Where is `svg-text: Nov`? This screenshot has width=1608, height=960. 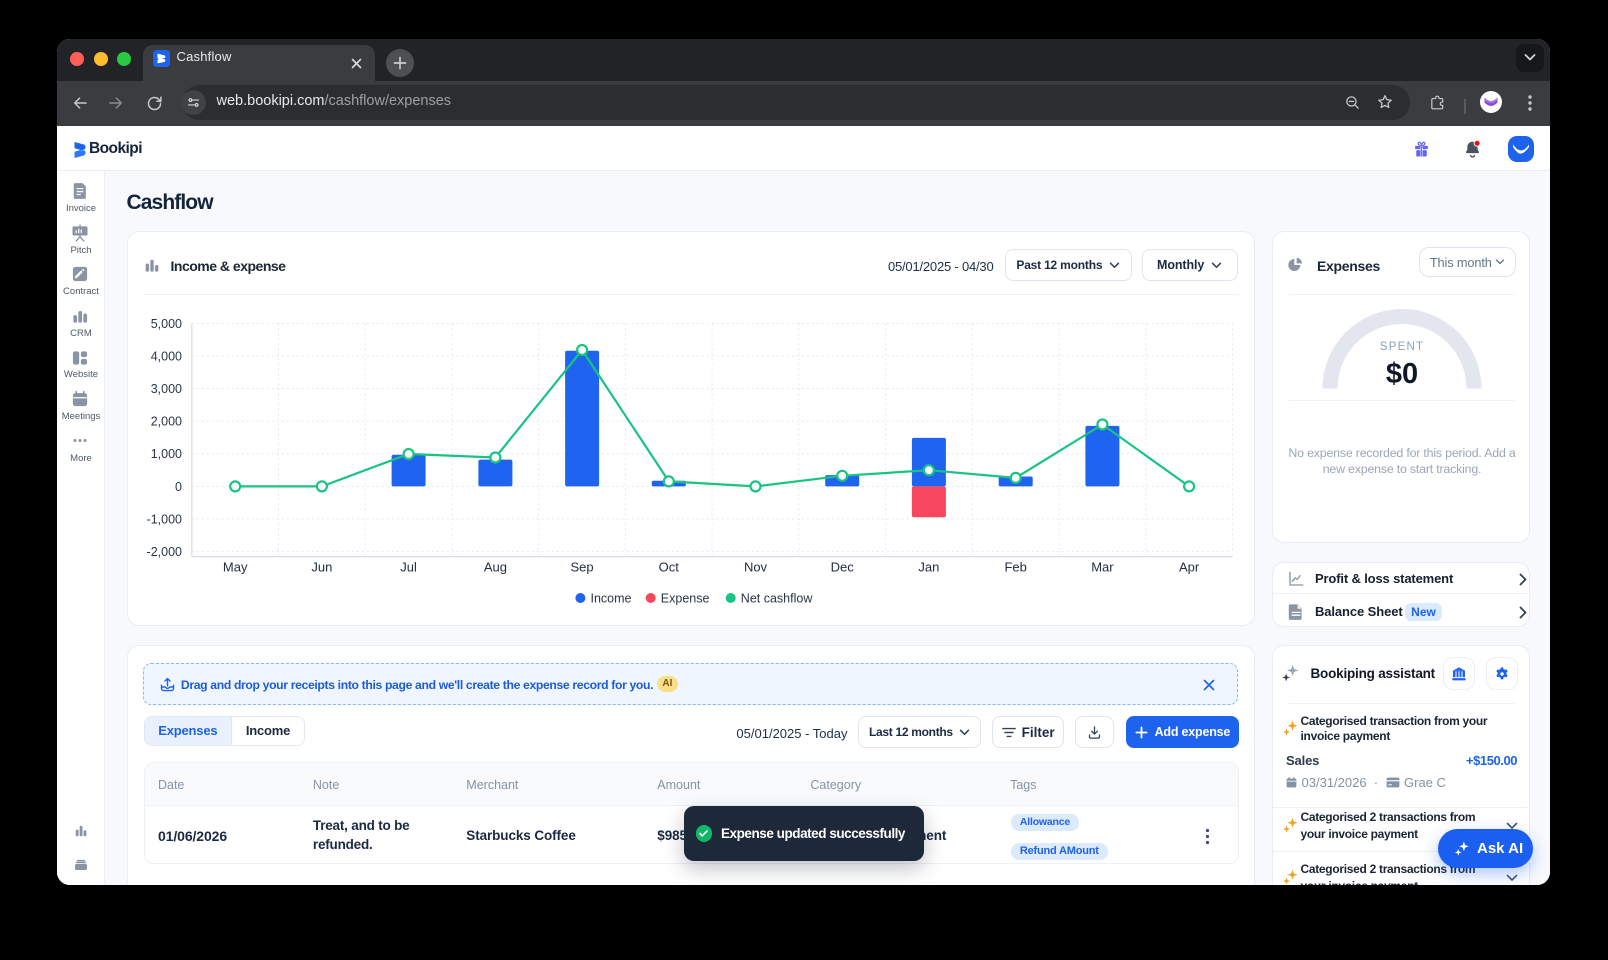
svg-text: Nov is located at coordinates (755, 567).